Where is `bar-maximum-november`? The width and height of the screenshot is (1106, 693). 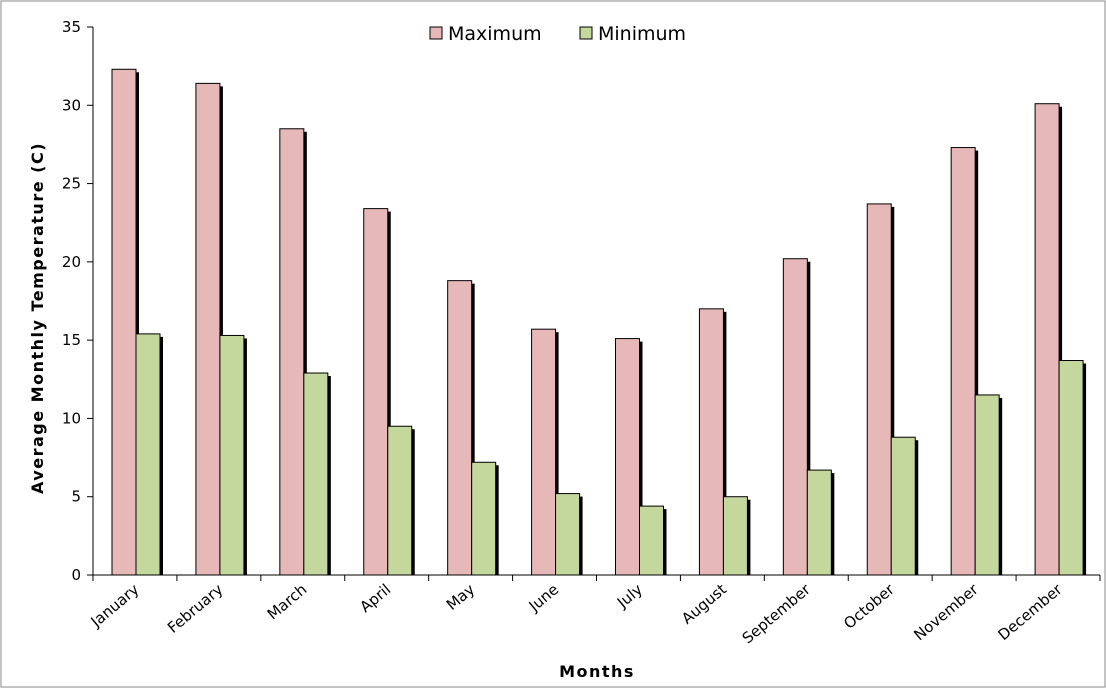
bar-maximum-november is located at coordinates (964, 361).